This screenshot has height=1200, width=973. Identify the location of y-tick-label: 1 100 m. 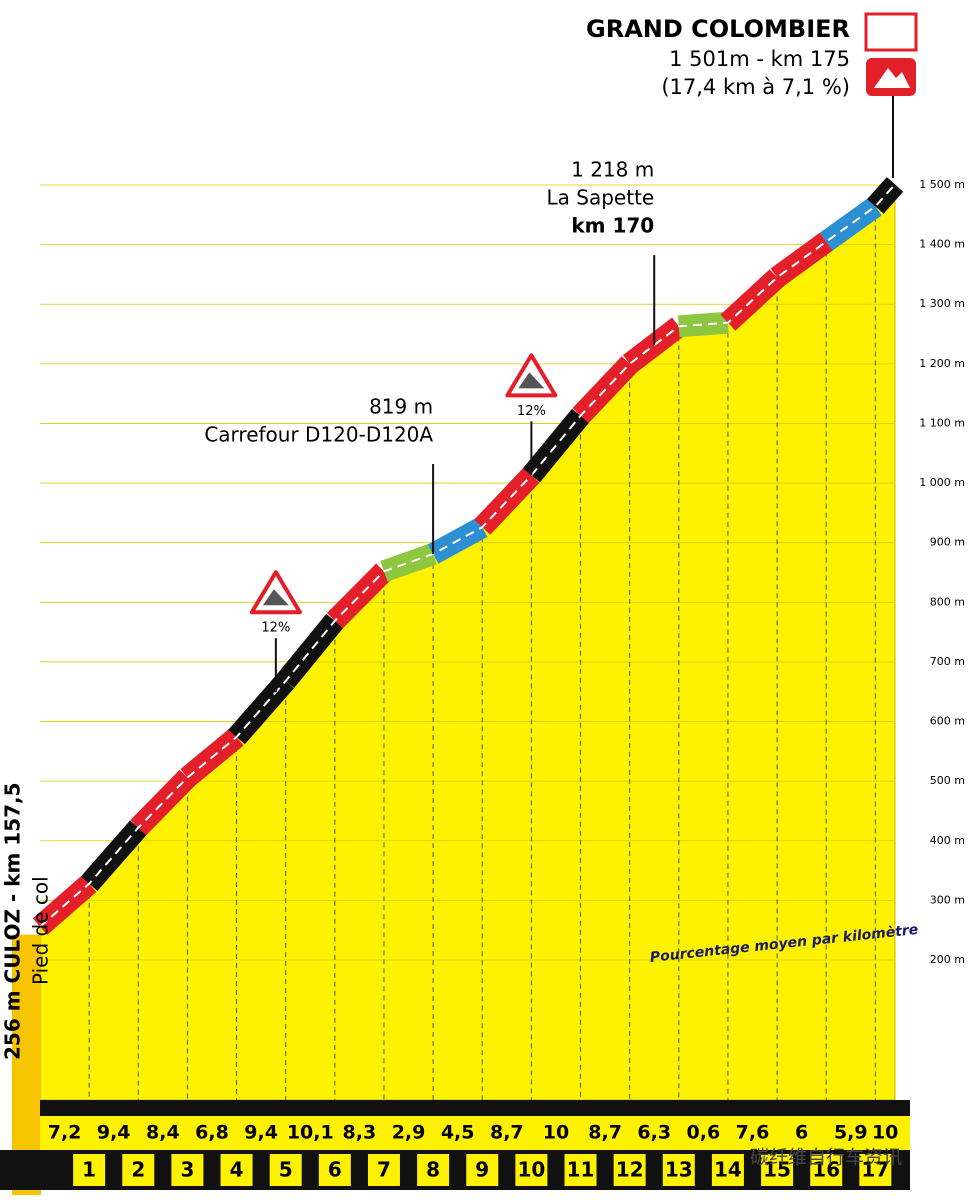
(942, 422).